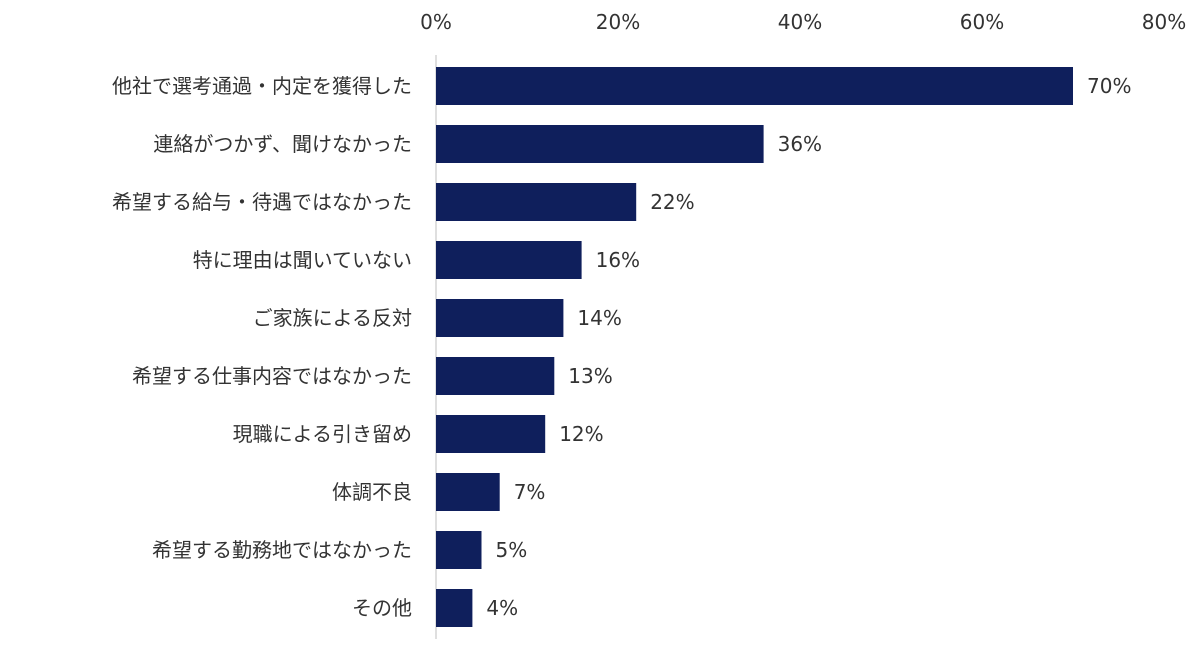  Describe the element at coordinates (262, 202) in the screenshot. I see `category-label: 希望する給与・待遇ではなかった` at that location.